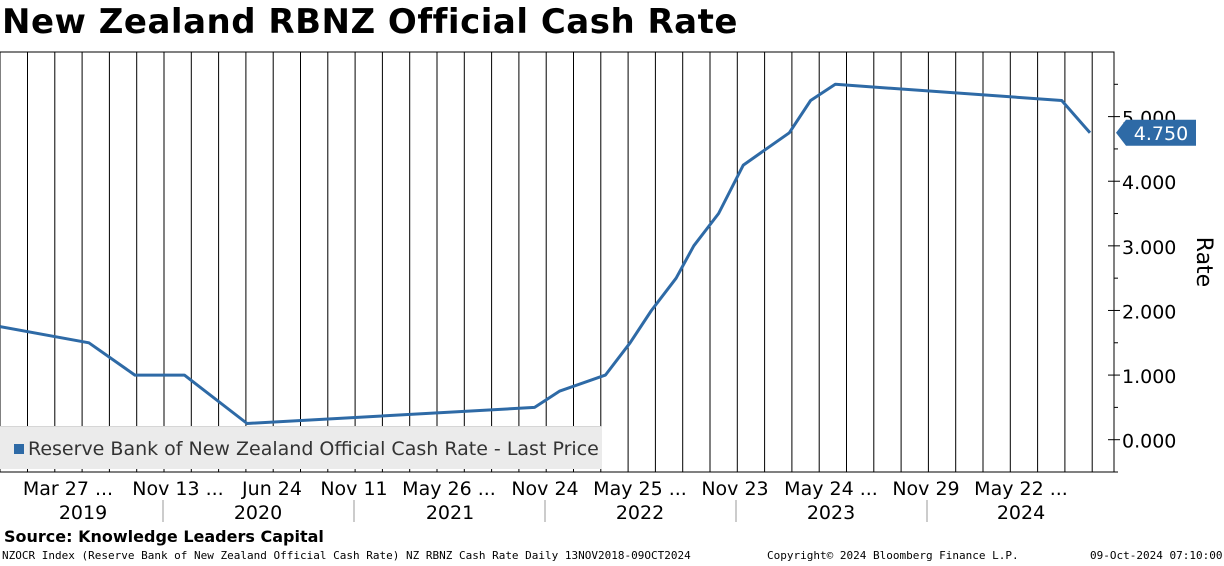  I want to click on y-tick-label: 2.000, so click(1149, 312).